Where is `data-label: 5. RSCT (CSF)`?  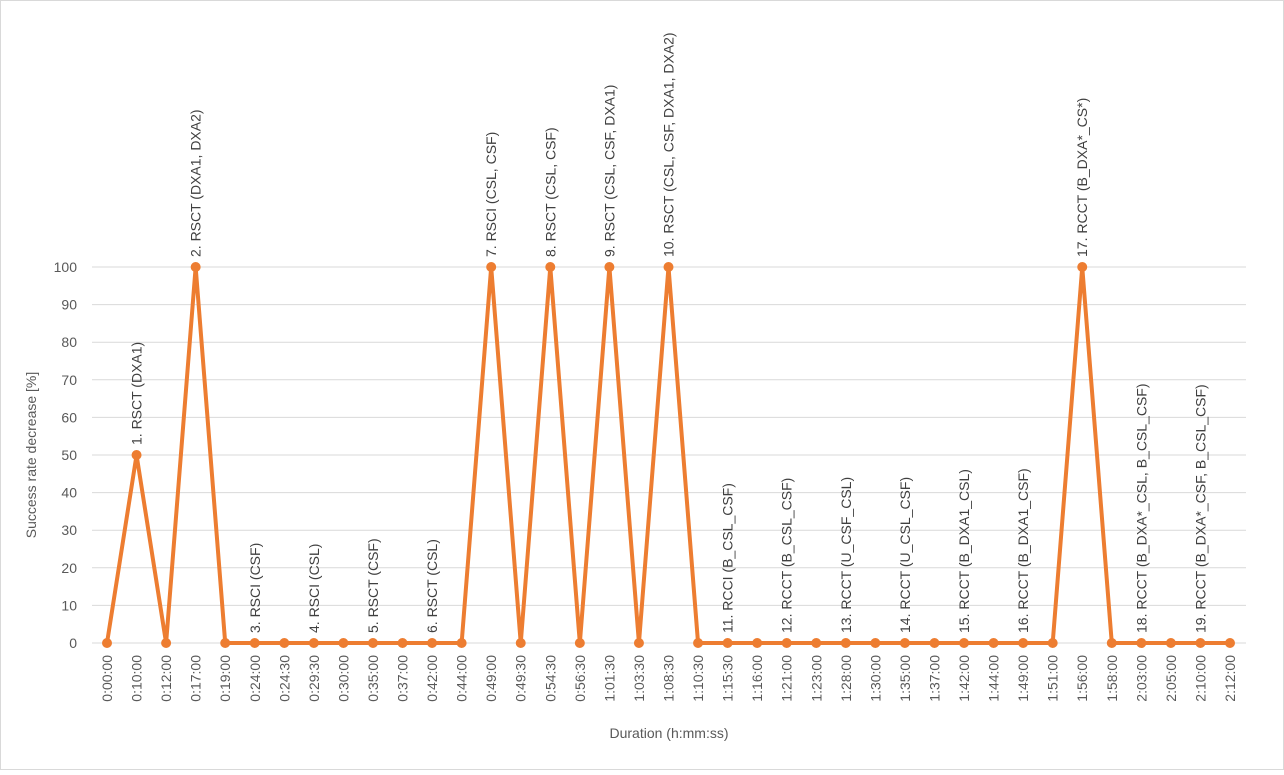 data-label: 5. RSCT (CSF) is located at coordinates (373, 585).